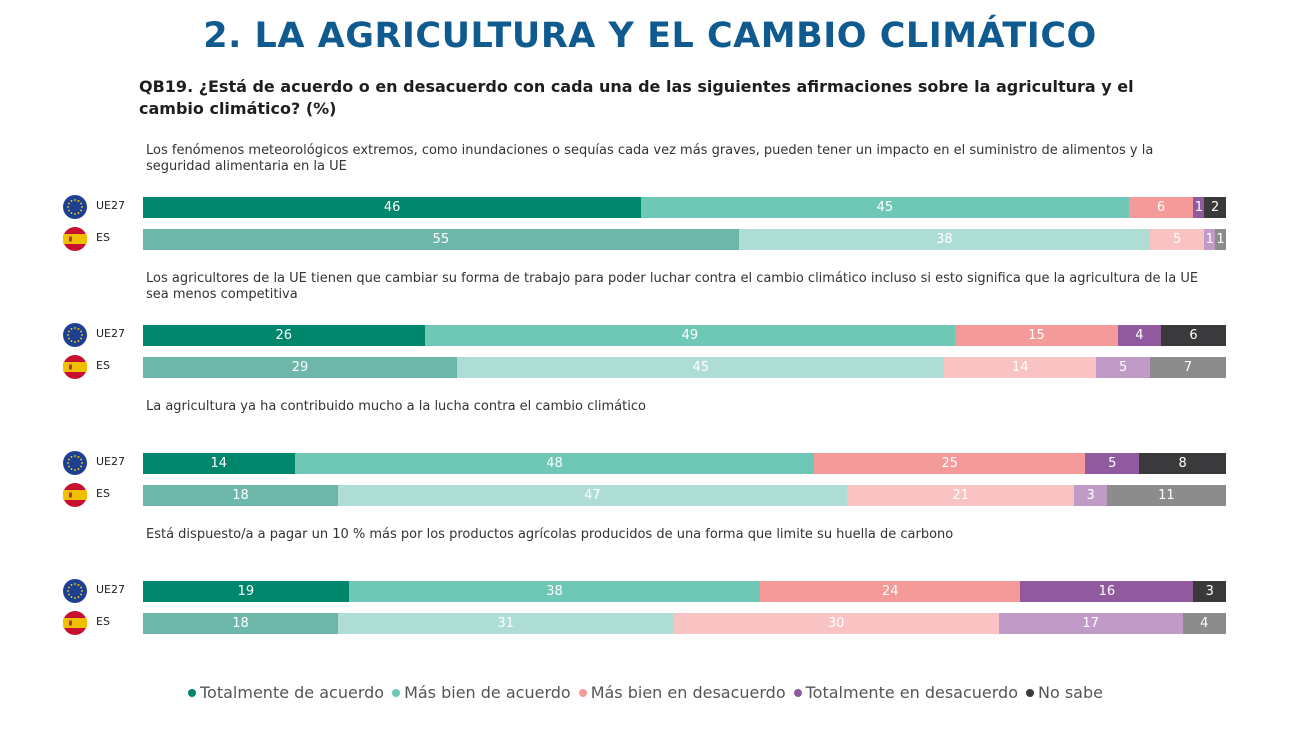 This screenshot has height=737, width=1291. Describe the element at coordinates (1036, 335) in the screenshot. I see `bar-segment: 15` at that location.